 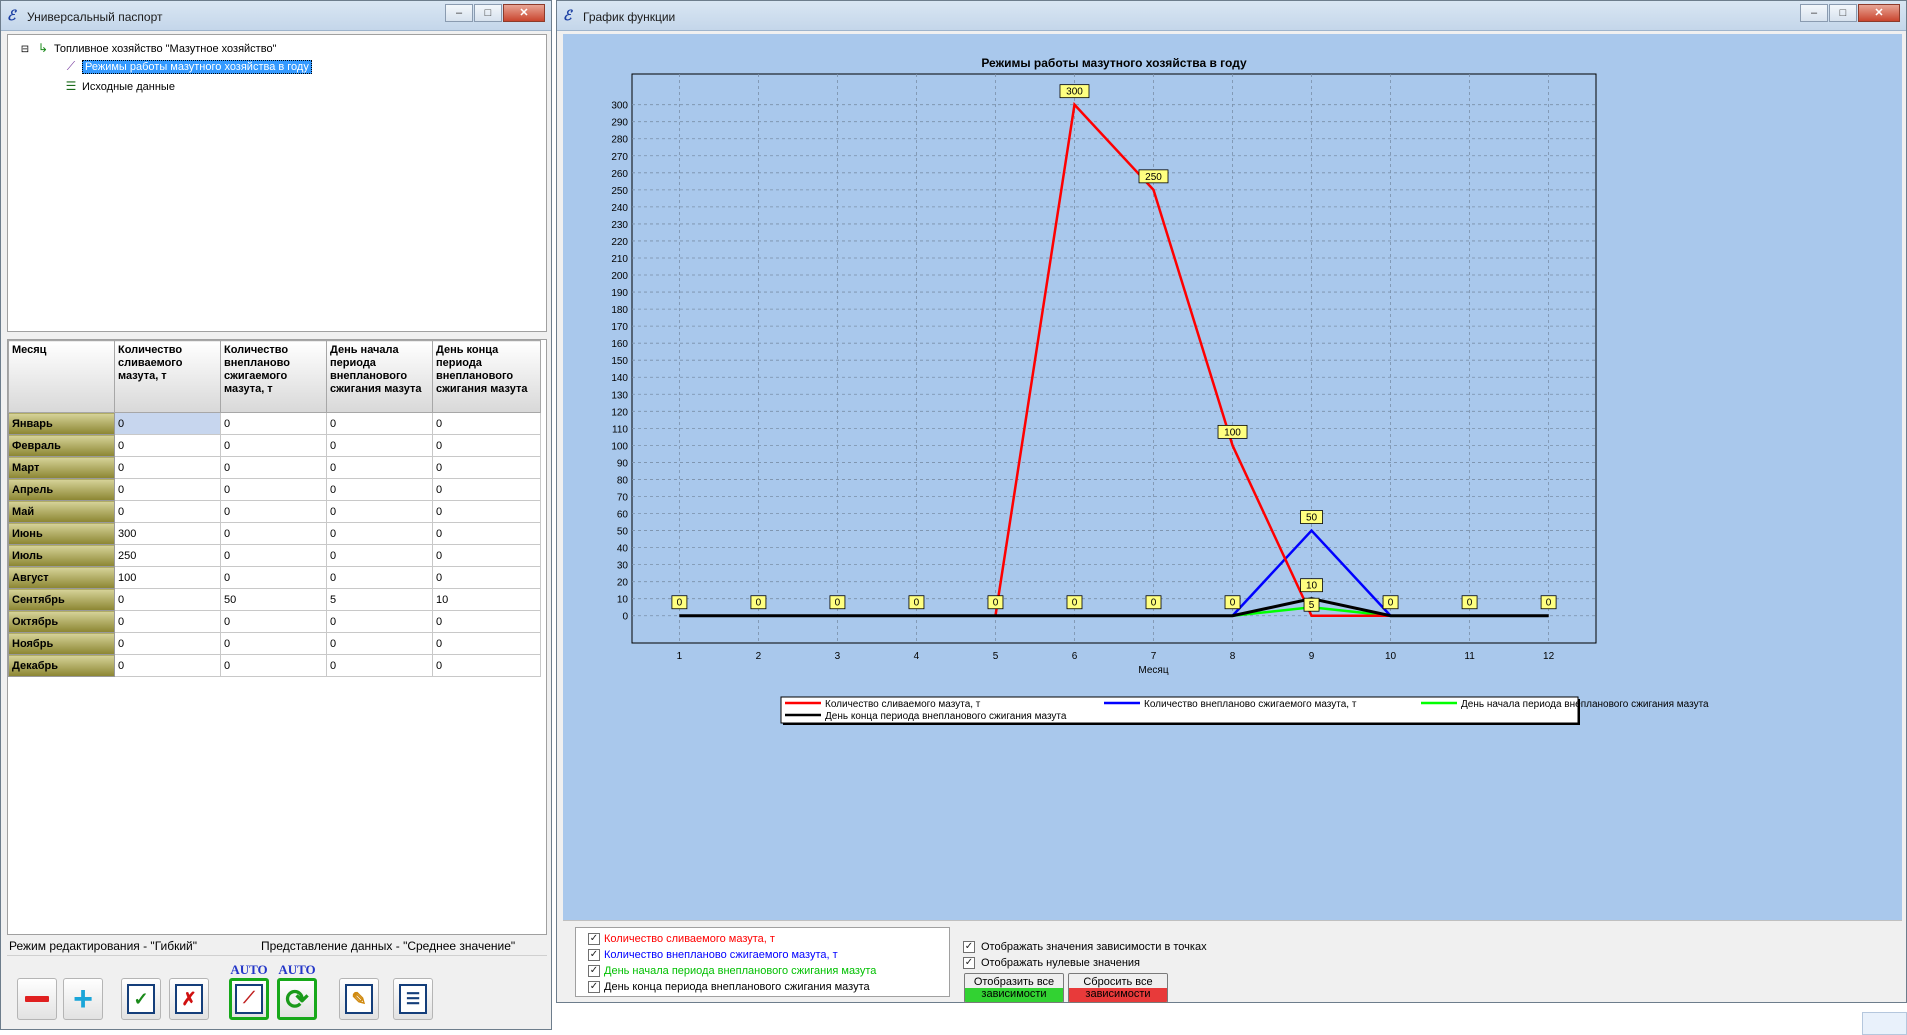 What do you see at coordinates (61, 489) in the screenshot?
I see `row-header-month: Апрель` at bounding box center [61, 489].